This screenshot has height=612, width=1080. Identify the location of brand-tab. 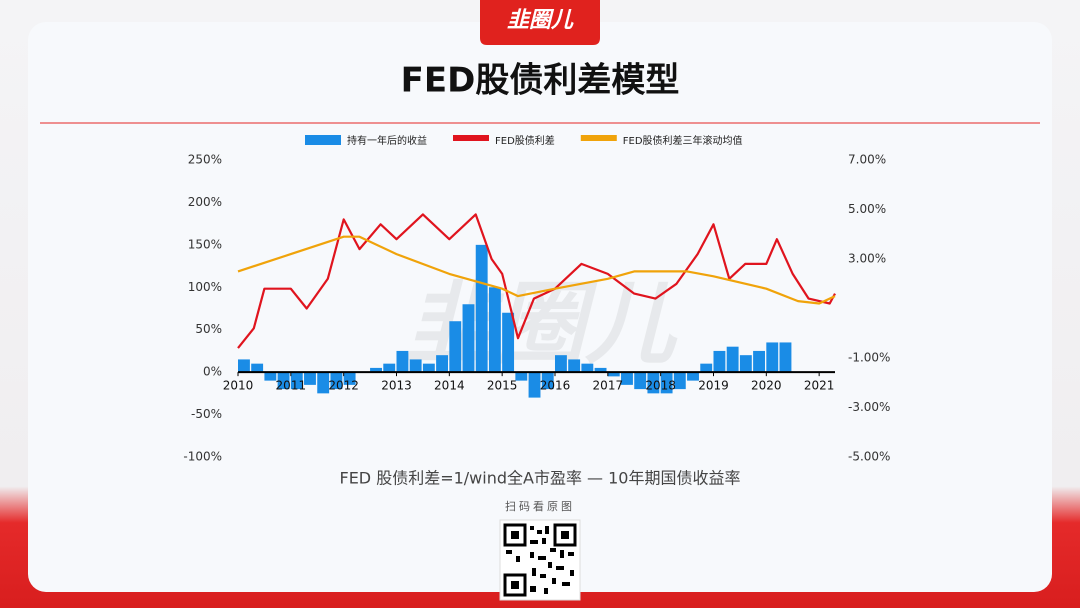
(540, 22).